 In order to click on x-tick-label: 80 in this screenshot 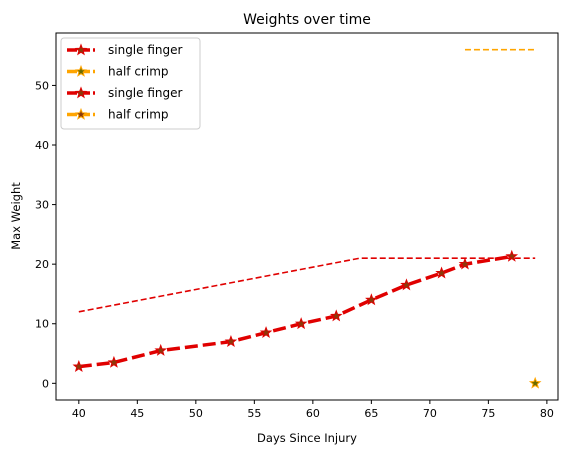, I will do `click(547, 413)`.